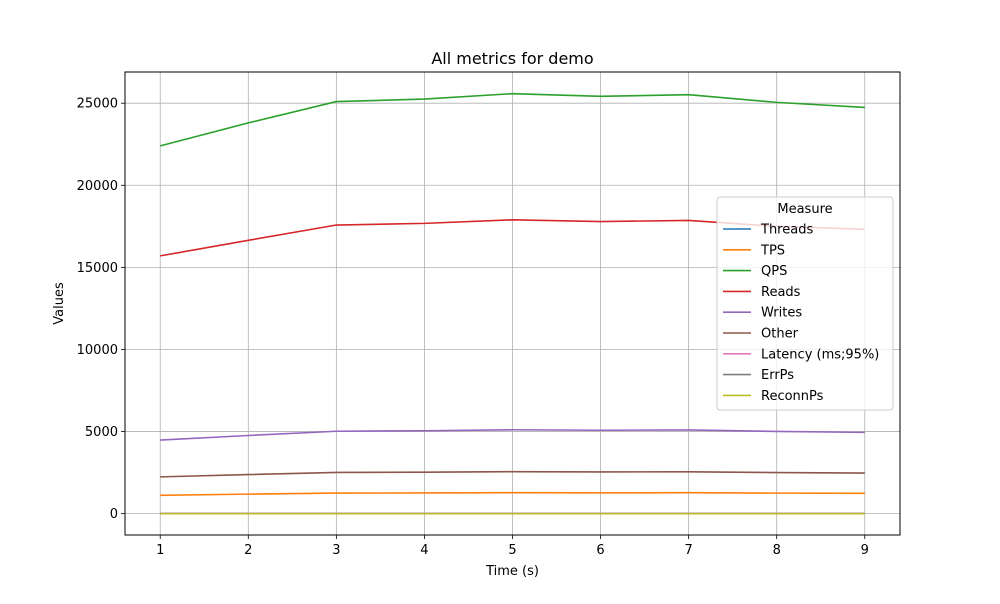  Describe the element at coordinates (512, 571) in the screenshot. I see `x-axis-label: Time (s)` at that location.